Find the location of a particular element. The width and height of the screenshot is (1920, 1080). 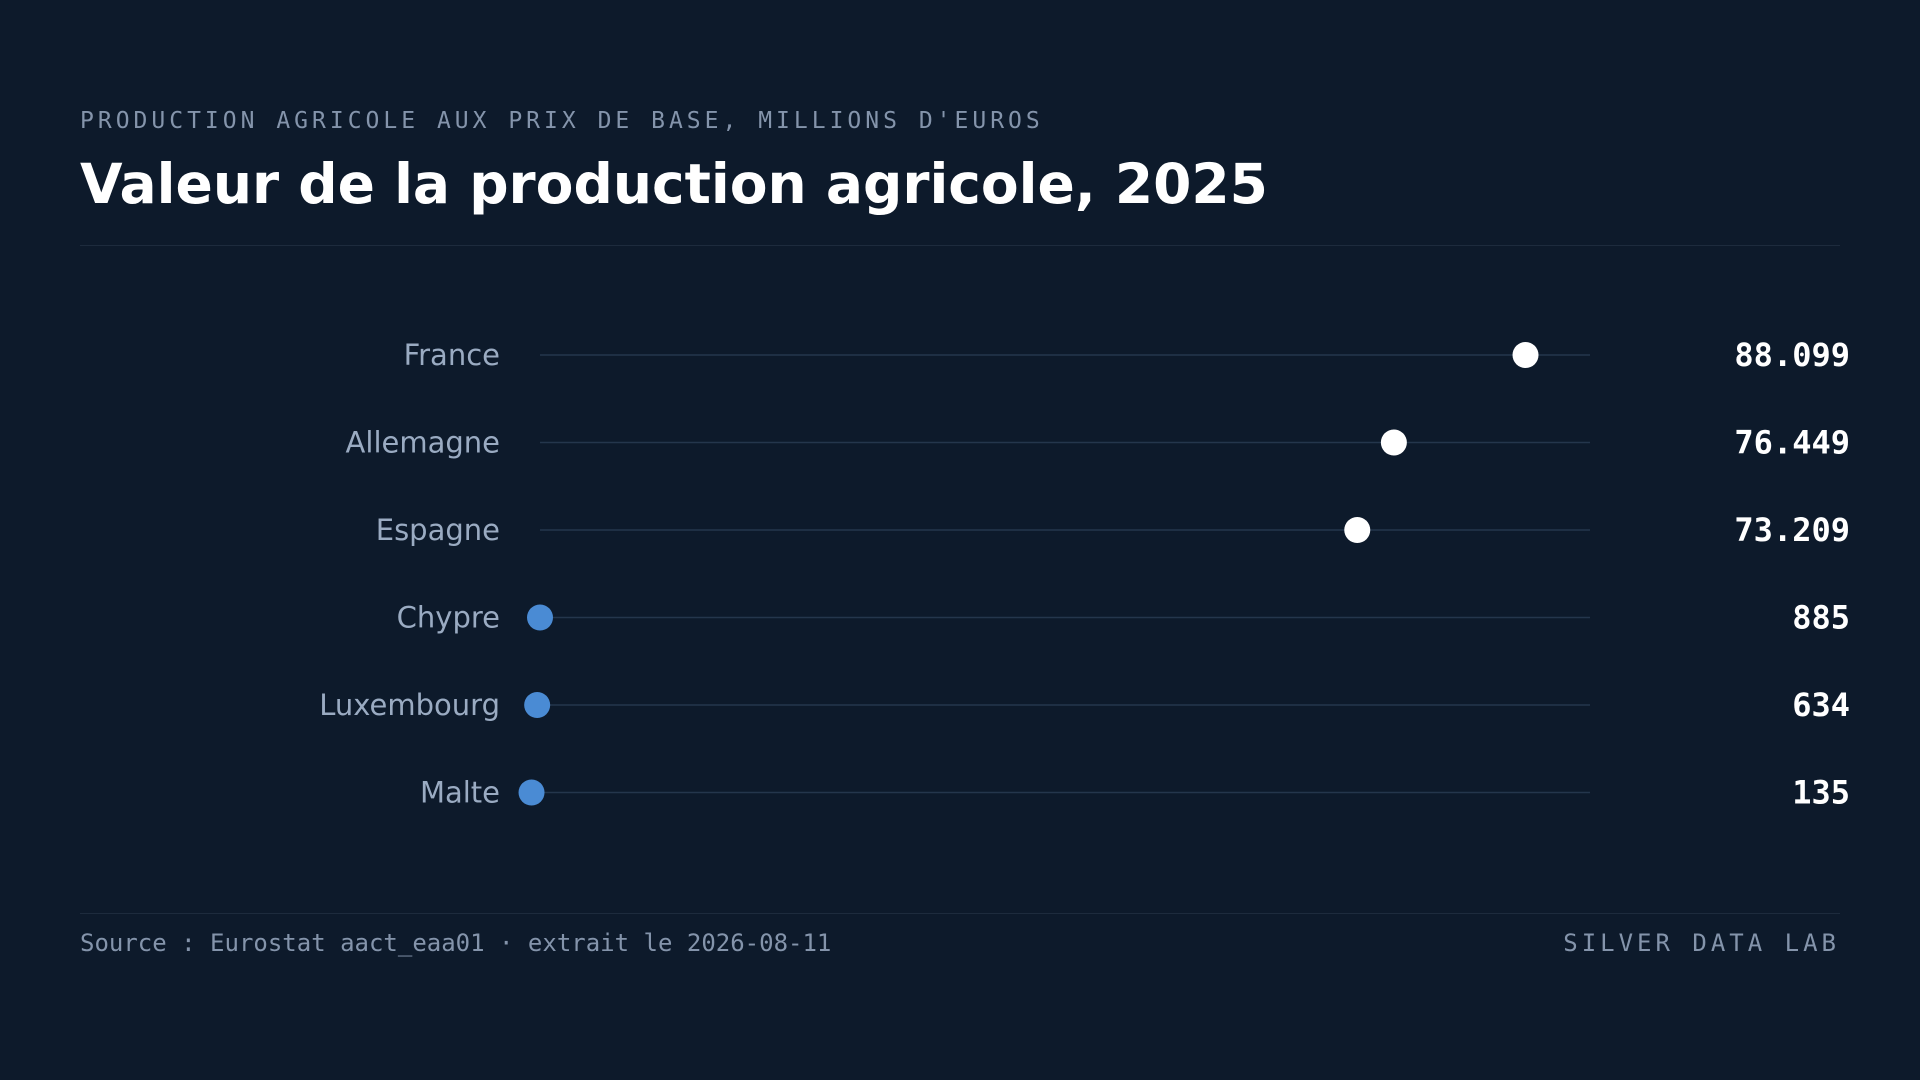

data-point-chypre is located at coordinates (540, 617).